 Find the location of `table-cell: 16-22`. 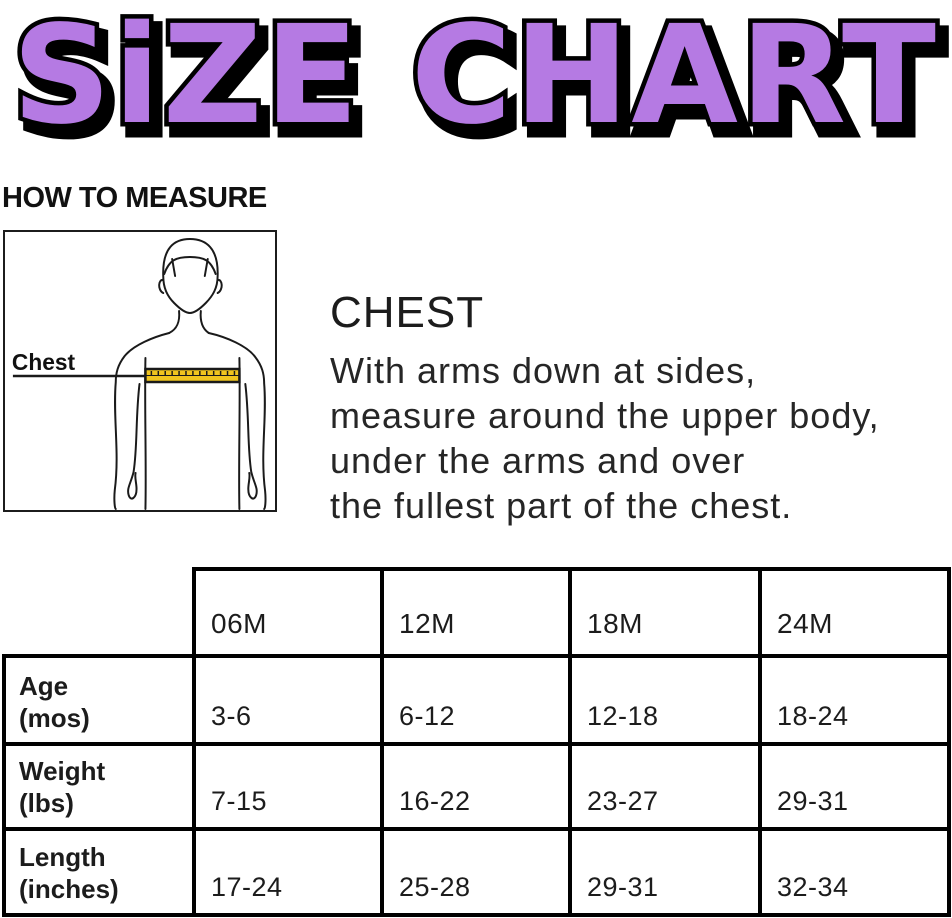

table-cell: 16-22 is located at coordinates (476, 786).